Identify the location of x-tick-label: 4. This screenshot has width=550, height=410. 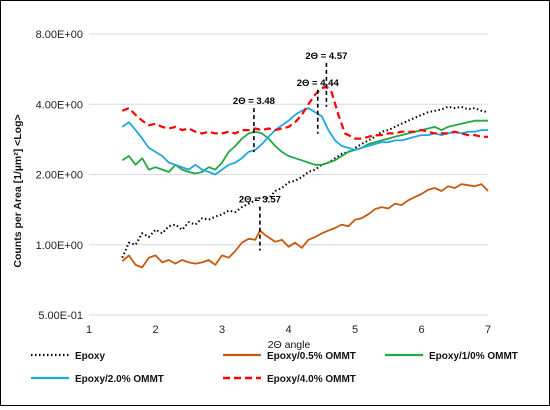
(288, 330).